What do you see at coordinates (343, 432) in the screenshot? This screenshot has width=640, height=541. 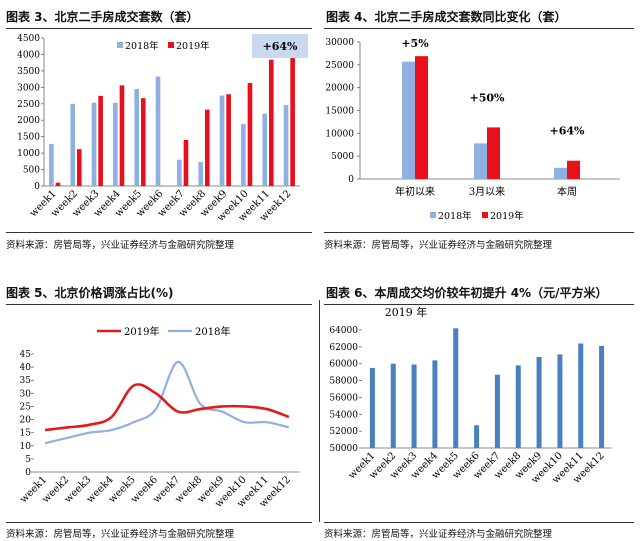 I see `y-tick-label: 52000` at bounding box center [343, 432].